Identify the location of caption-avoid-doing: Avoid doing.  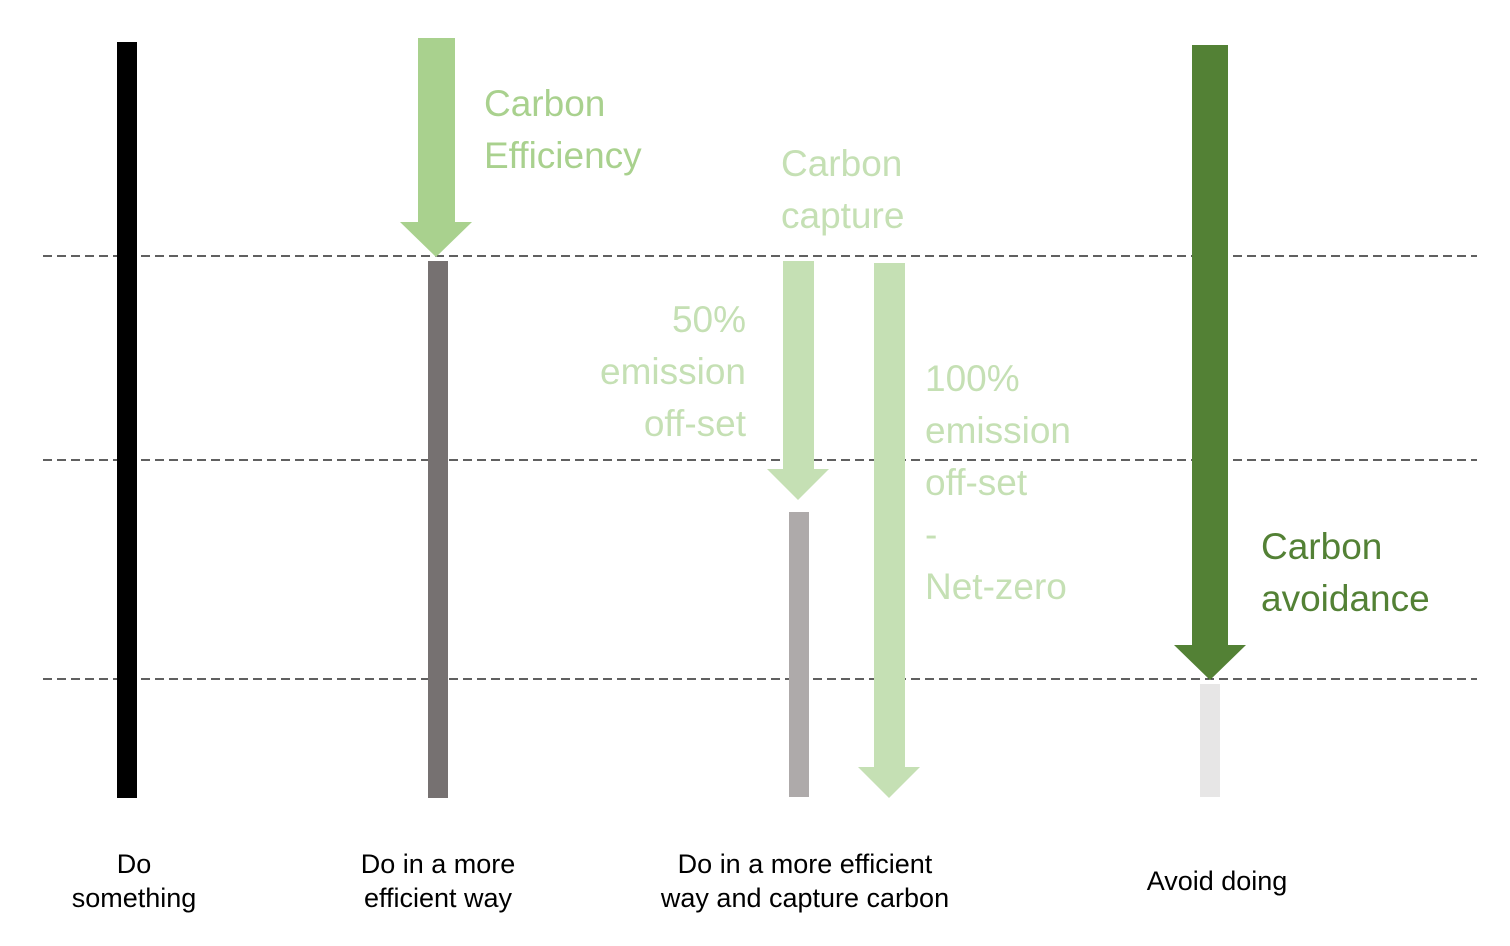
(1217, 881).